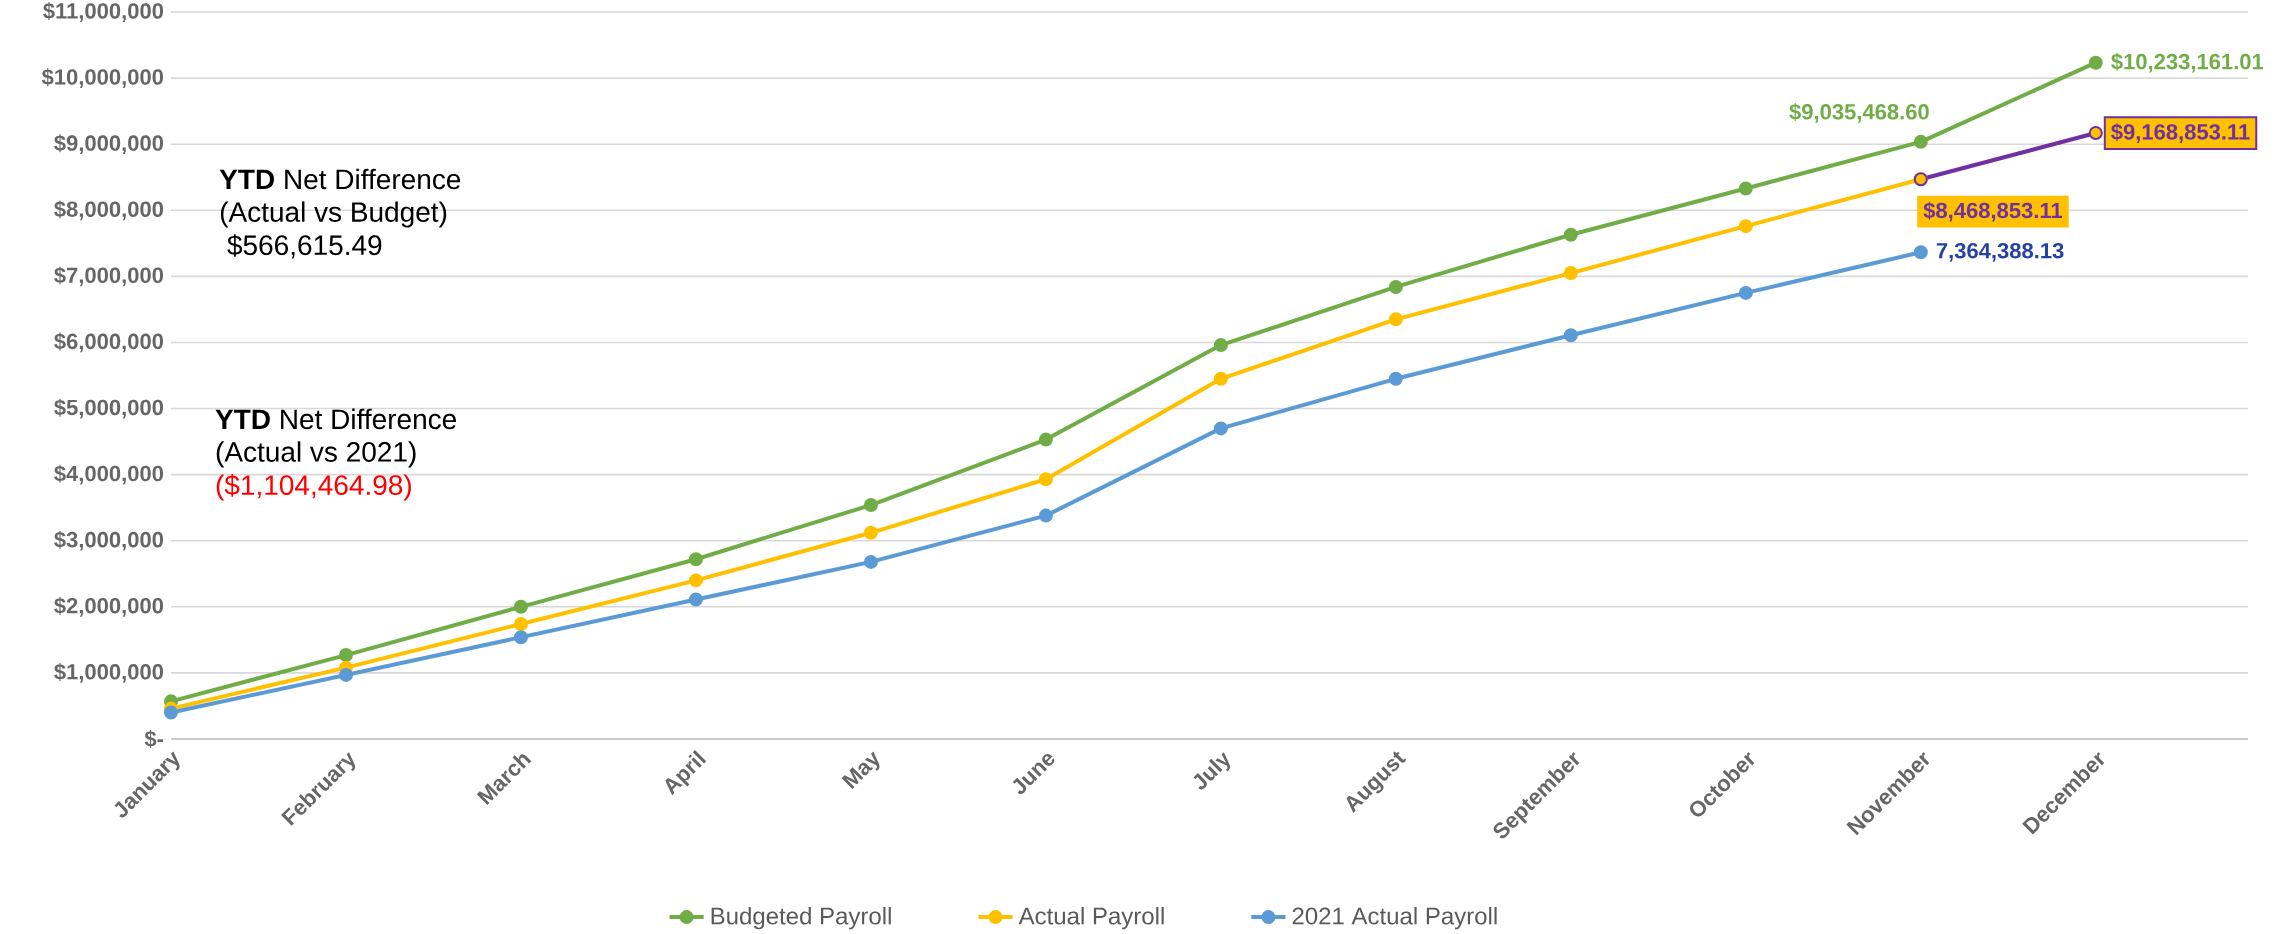 The image size is (2277, 934). What do you see at coordinates (313, 487) in the screenshot?
I see `annotation: ($1,104,464.98)` at bounding box center [313, 487].